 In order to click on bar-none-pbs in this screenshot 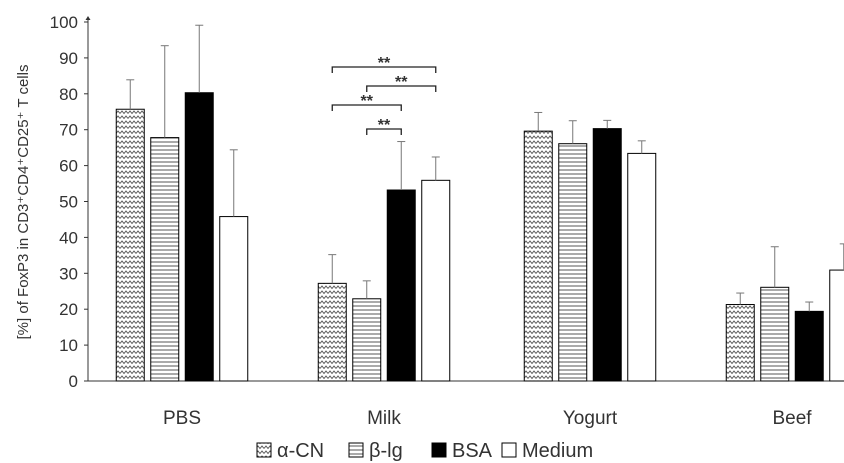, I will do `click(234, 299)`.